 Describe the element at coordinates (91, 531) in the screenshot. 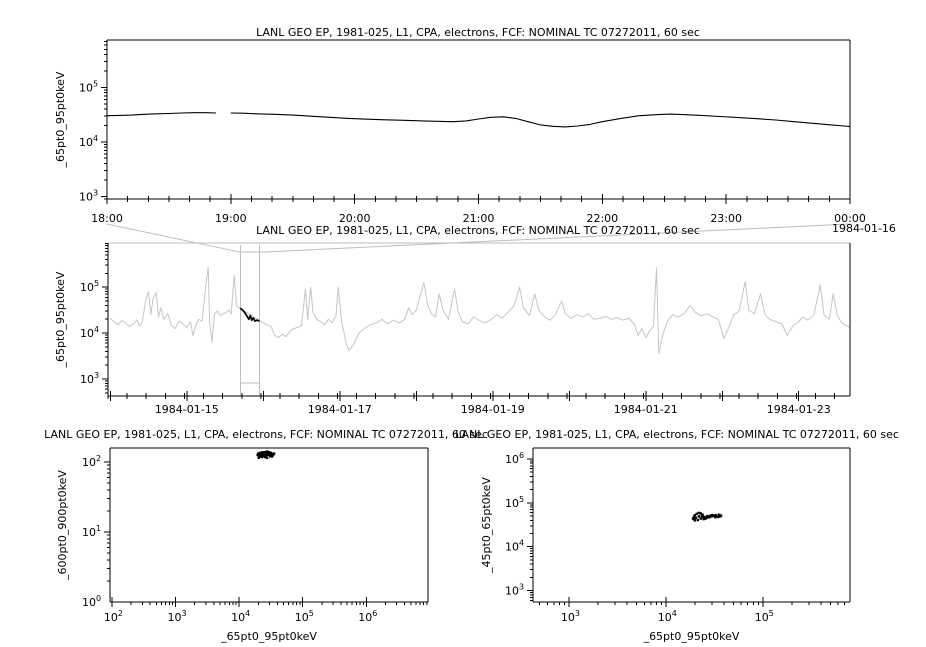

I see `tick-label: 10¹` at that location.